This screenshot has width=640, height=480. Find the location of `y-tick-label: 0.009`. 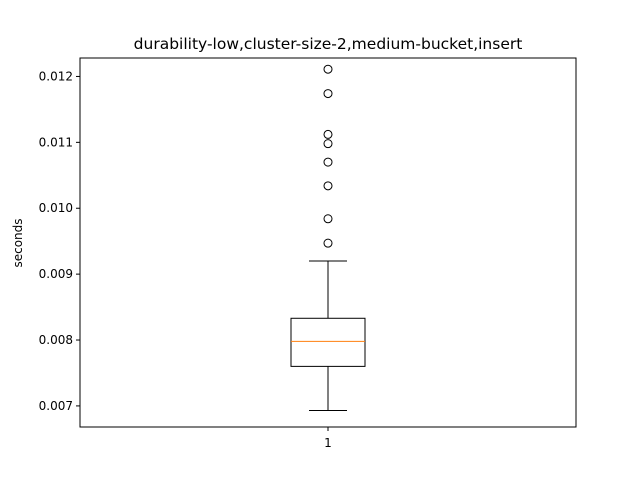

y-tick-label: 0.009 is located at coordinates (56, 274).